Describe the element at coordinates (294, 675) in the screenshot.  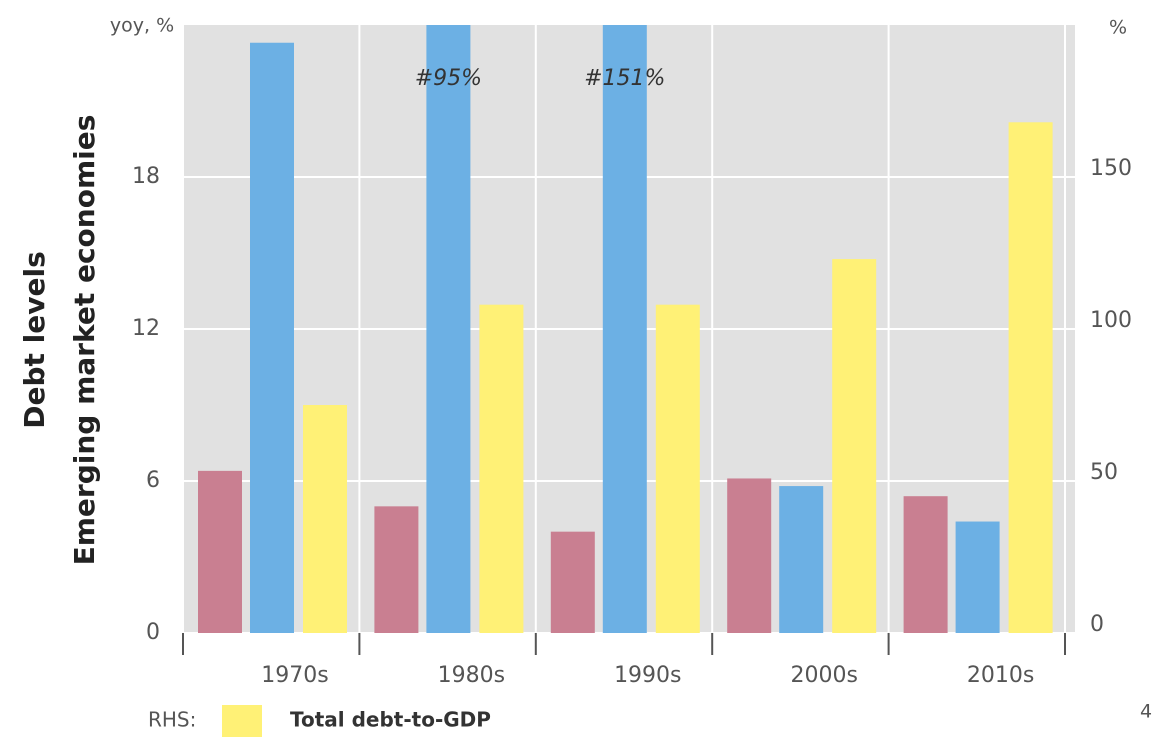
I see `x-tick-label: 1970s` at that location.